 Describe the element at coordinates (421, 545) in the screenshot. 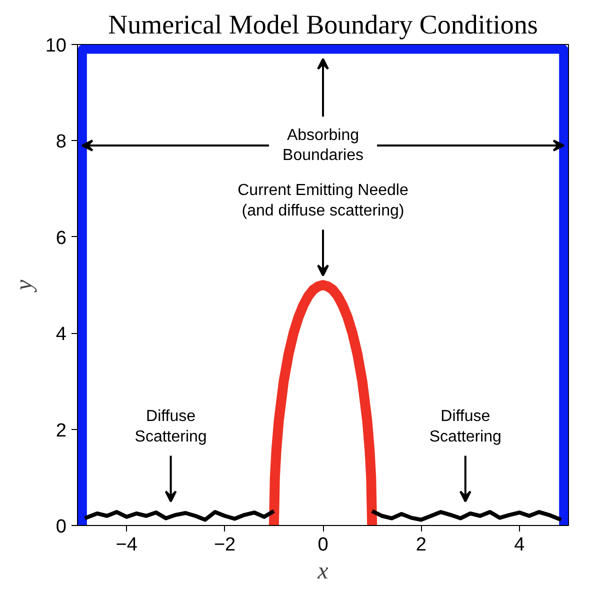

I see `x-tick-label: 2` at that location.